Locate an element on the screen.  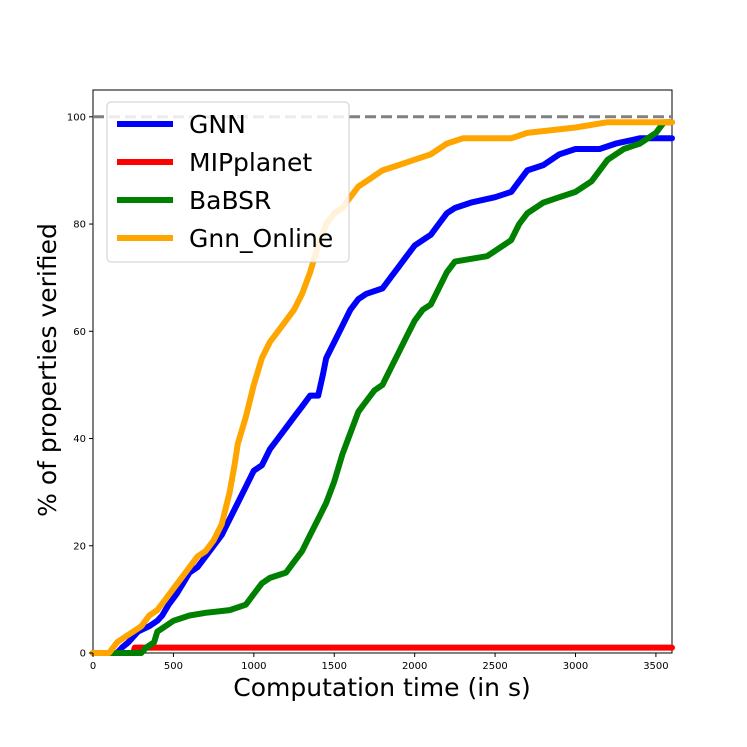
legend-label: MIPplanet is located at coordinates (250, 162).